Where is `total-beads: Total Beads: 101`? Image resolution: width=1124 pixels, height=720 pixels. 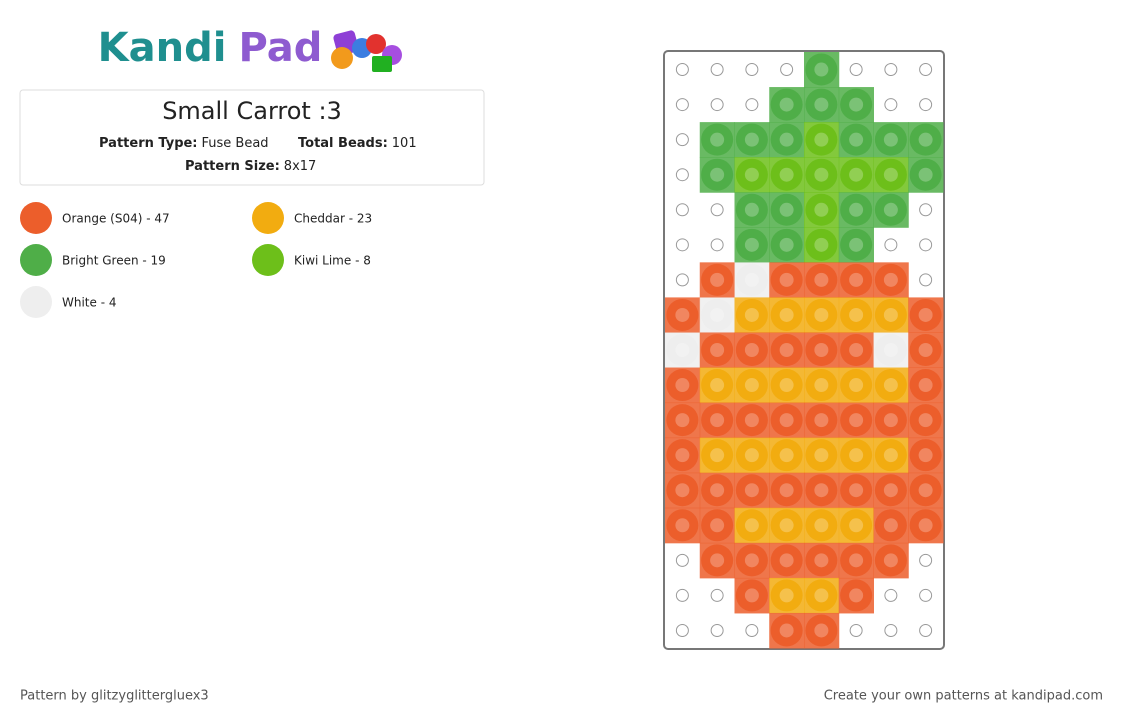
total-beads: Total Beads: 101 is located at coordinates (357, 143).